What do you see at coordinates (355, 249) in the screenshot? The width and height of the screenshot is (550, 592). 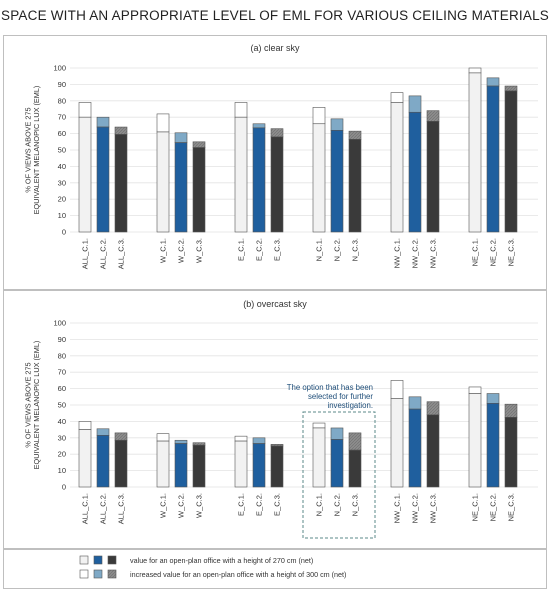 I see `category-label: N_C.3.` at bounding box center [355, 249].